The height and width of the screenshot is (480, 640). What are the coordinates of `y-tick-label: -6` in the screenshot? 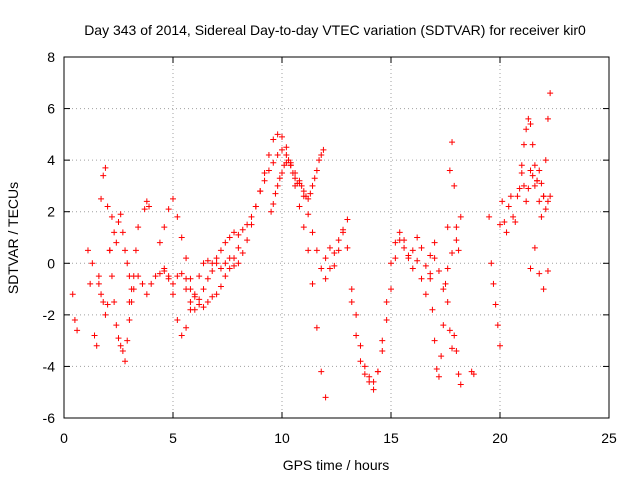 It's located at (49, 418).